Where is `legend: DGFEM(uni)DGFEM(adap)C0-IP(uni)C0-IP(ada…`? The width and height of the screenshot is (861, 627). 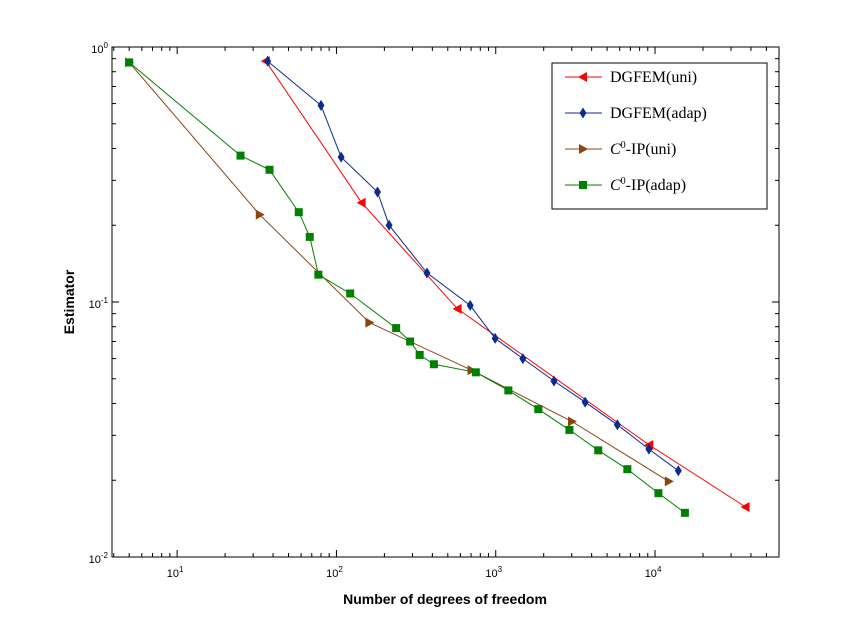 legend: DGFEM(uni)DGFEM(adap)C0-IP(uni)C0-IP(ada… is located at coordinates (659, 136).